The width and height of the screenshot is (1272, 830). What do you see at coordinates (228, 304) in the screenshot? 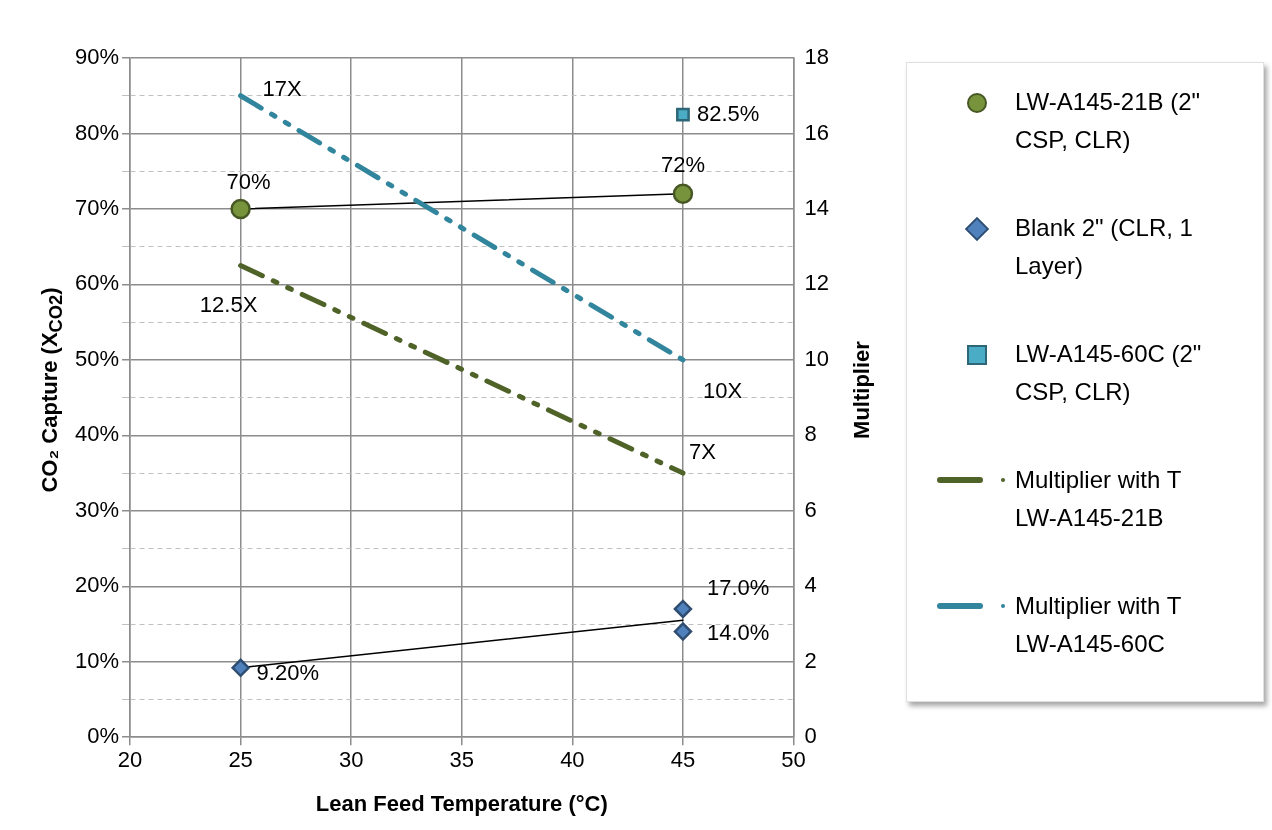
I see `data-label: 12.5X` at bounding box center [228, 304].